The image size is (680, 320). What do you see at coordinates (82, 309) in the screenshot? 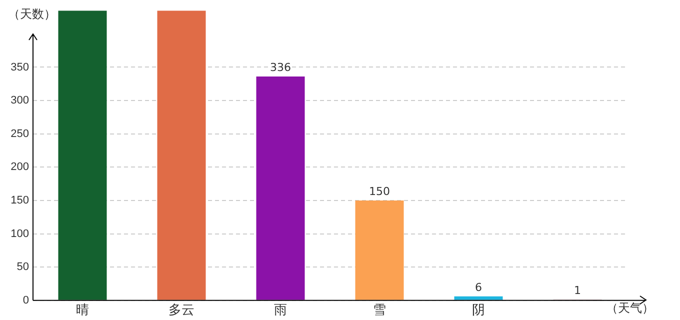
I see `x-tick-label: 晴` at bounding box center [82, 309].